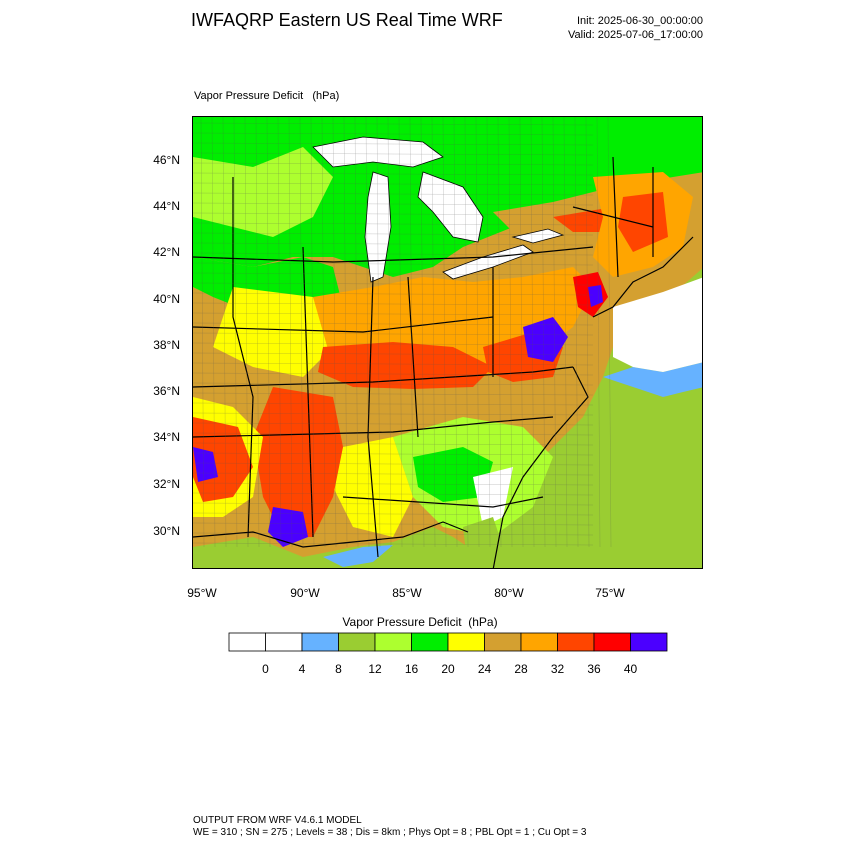 Image resolution: width=850 pixels, height=850 pixels. Describe the element at coordinates (483, 542) in the screenshot. I see `florida-land` at that location.